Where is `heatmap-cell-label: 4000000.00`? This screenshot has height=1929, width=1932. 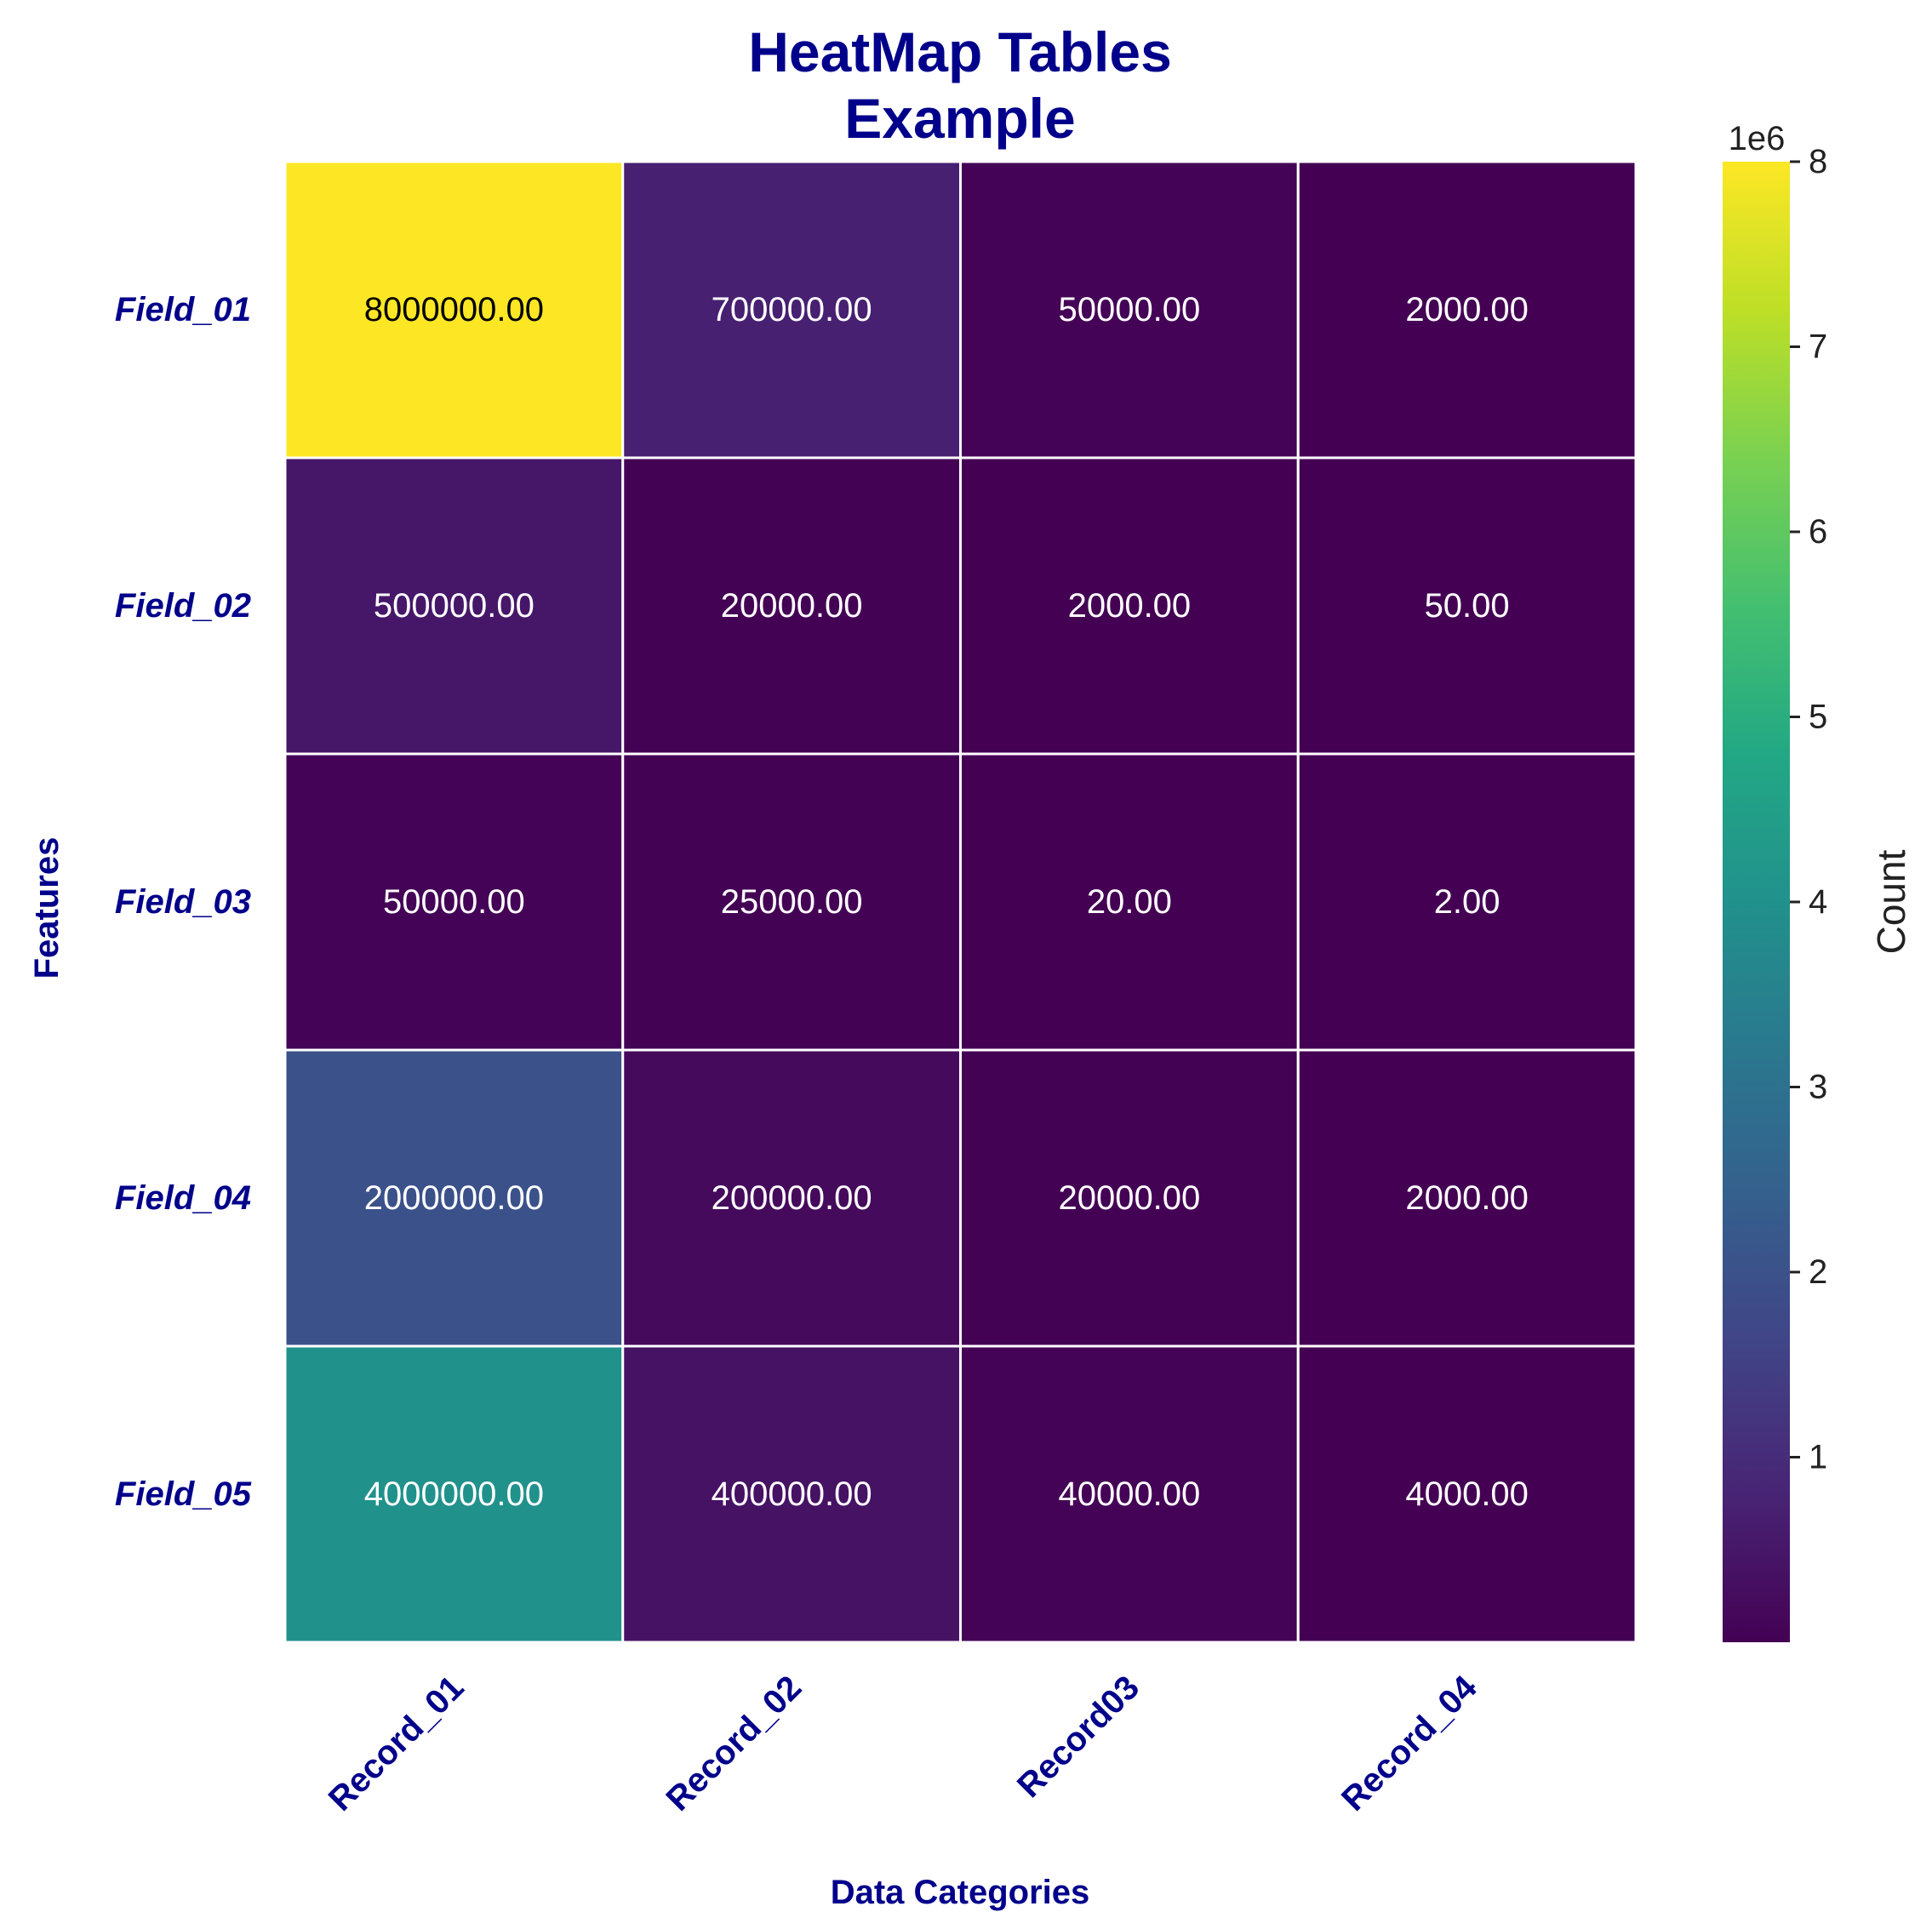
heatmap-cell-label: 4000000.00 is located at coordinates (454, 1494).